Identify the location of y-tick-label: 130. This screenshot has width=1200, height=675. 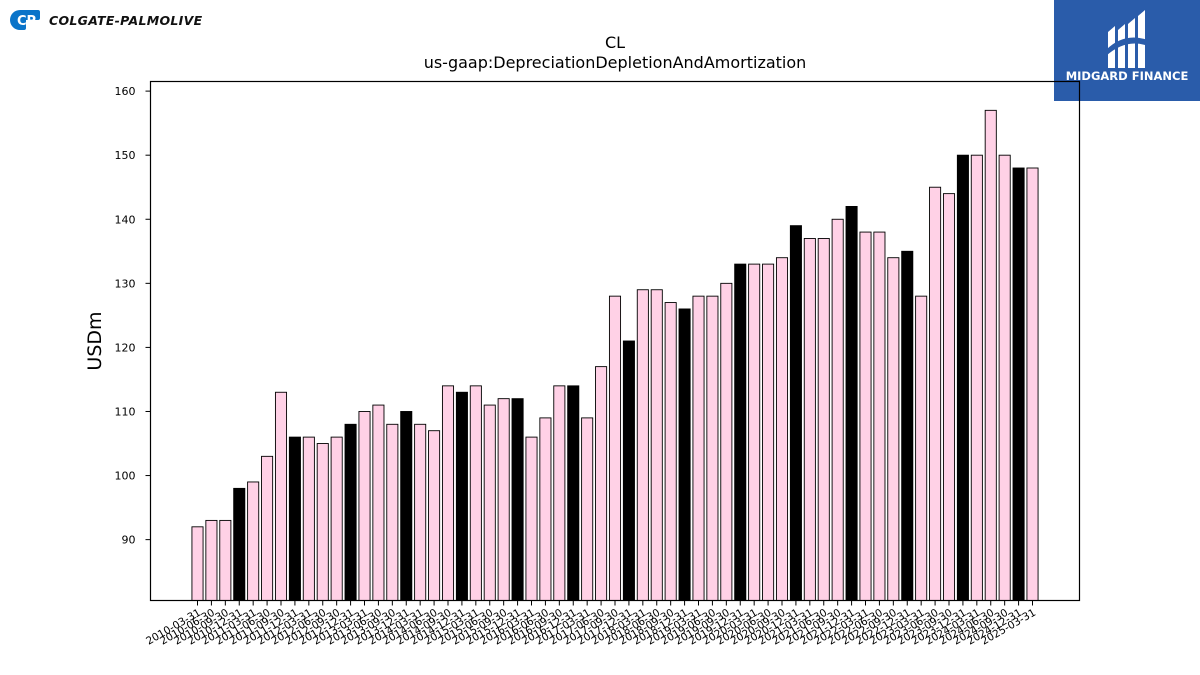
(125, 283).